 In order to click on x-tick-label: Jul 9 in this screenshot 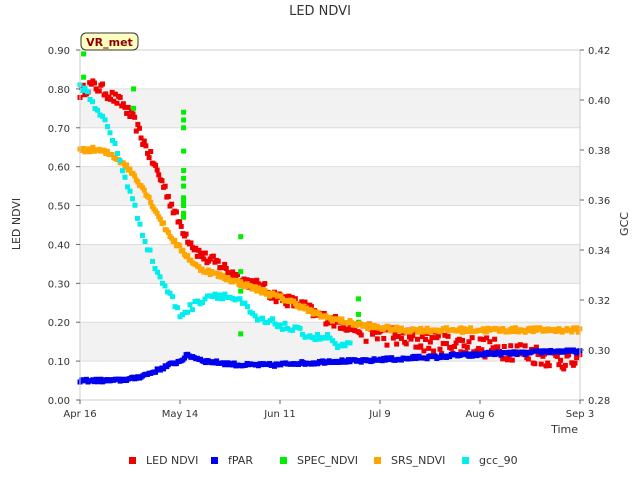, I will do `click(379, 414)`.